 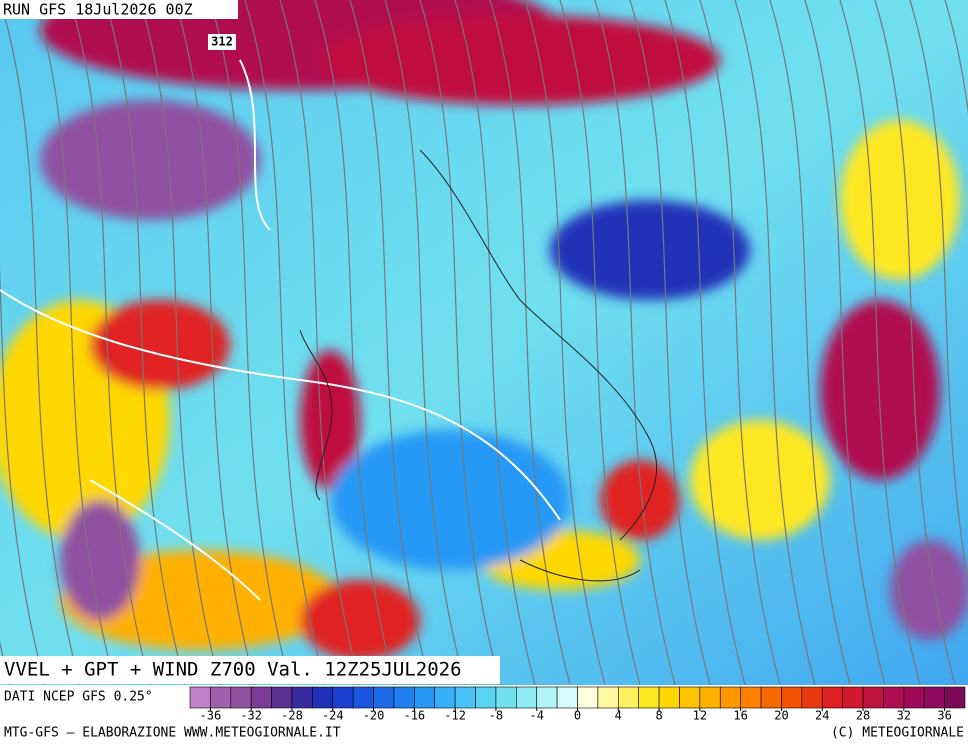 I want to click on colorbar-tick-label: -12, so click(x=455, y=716).